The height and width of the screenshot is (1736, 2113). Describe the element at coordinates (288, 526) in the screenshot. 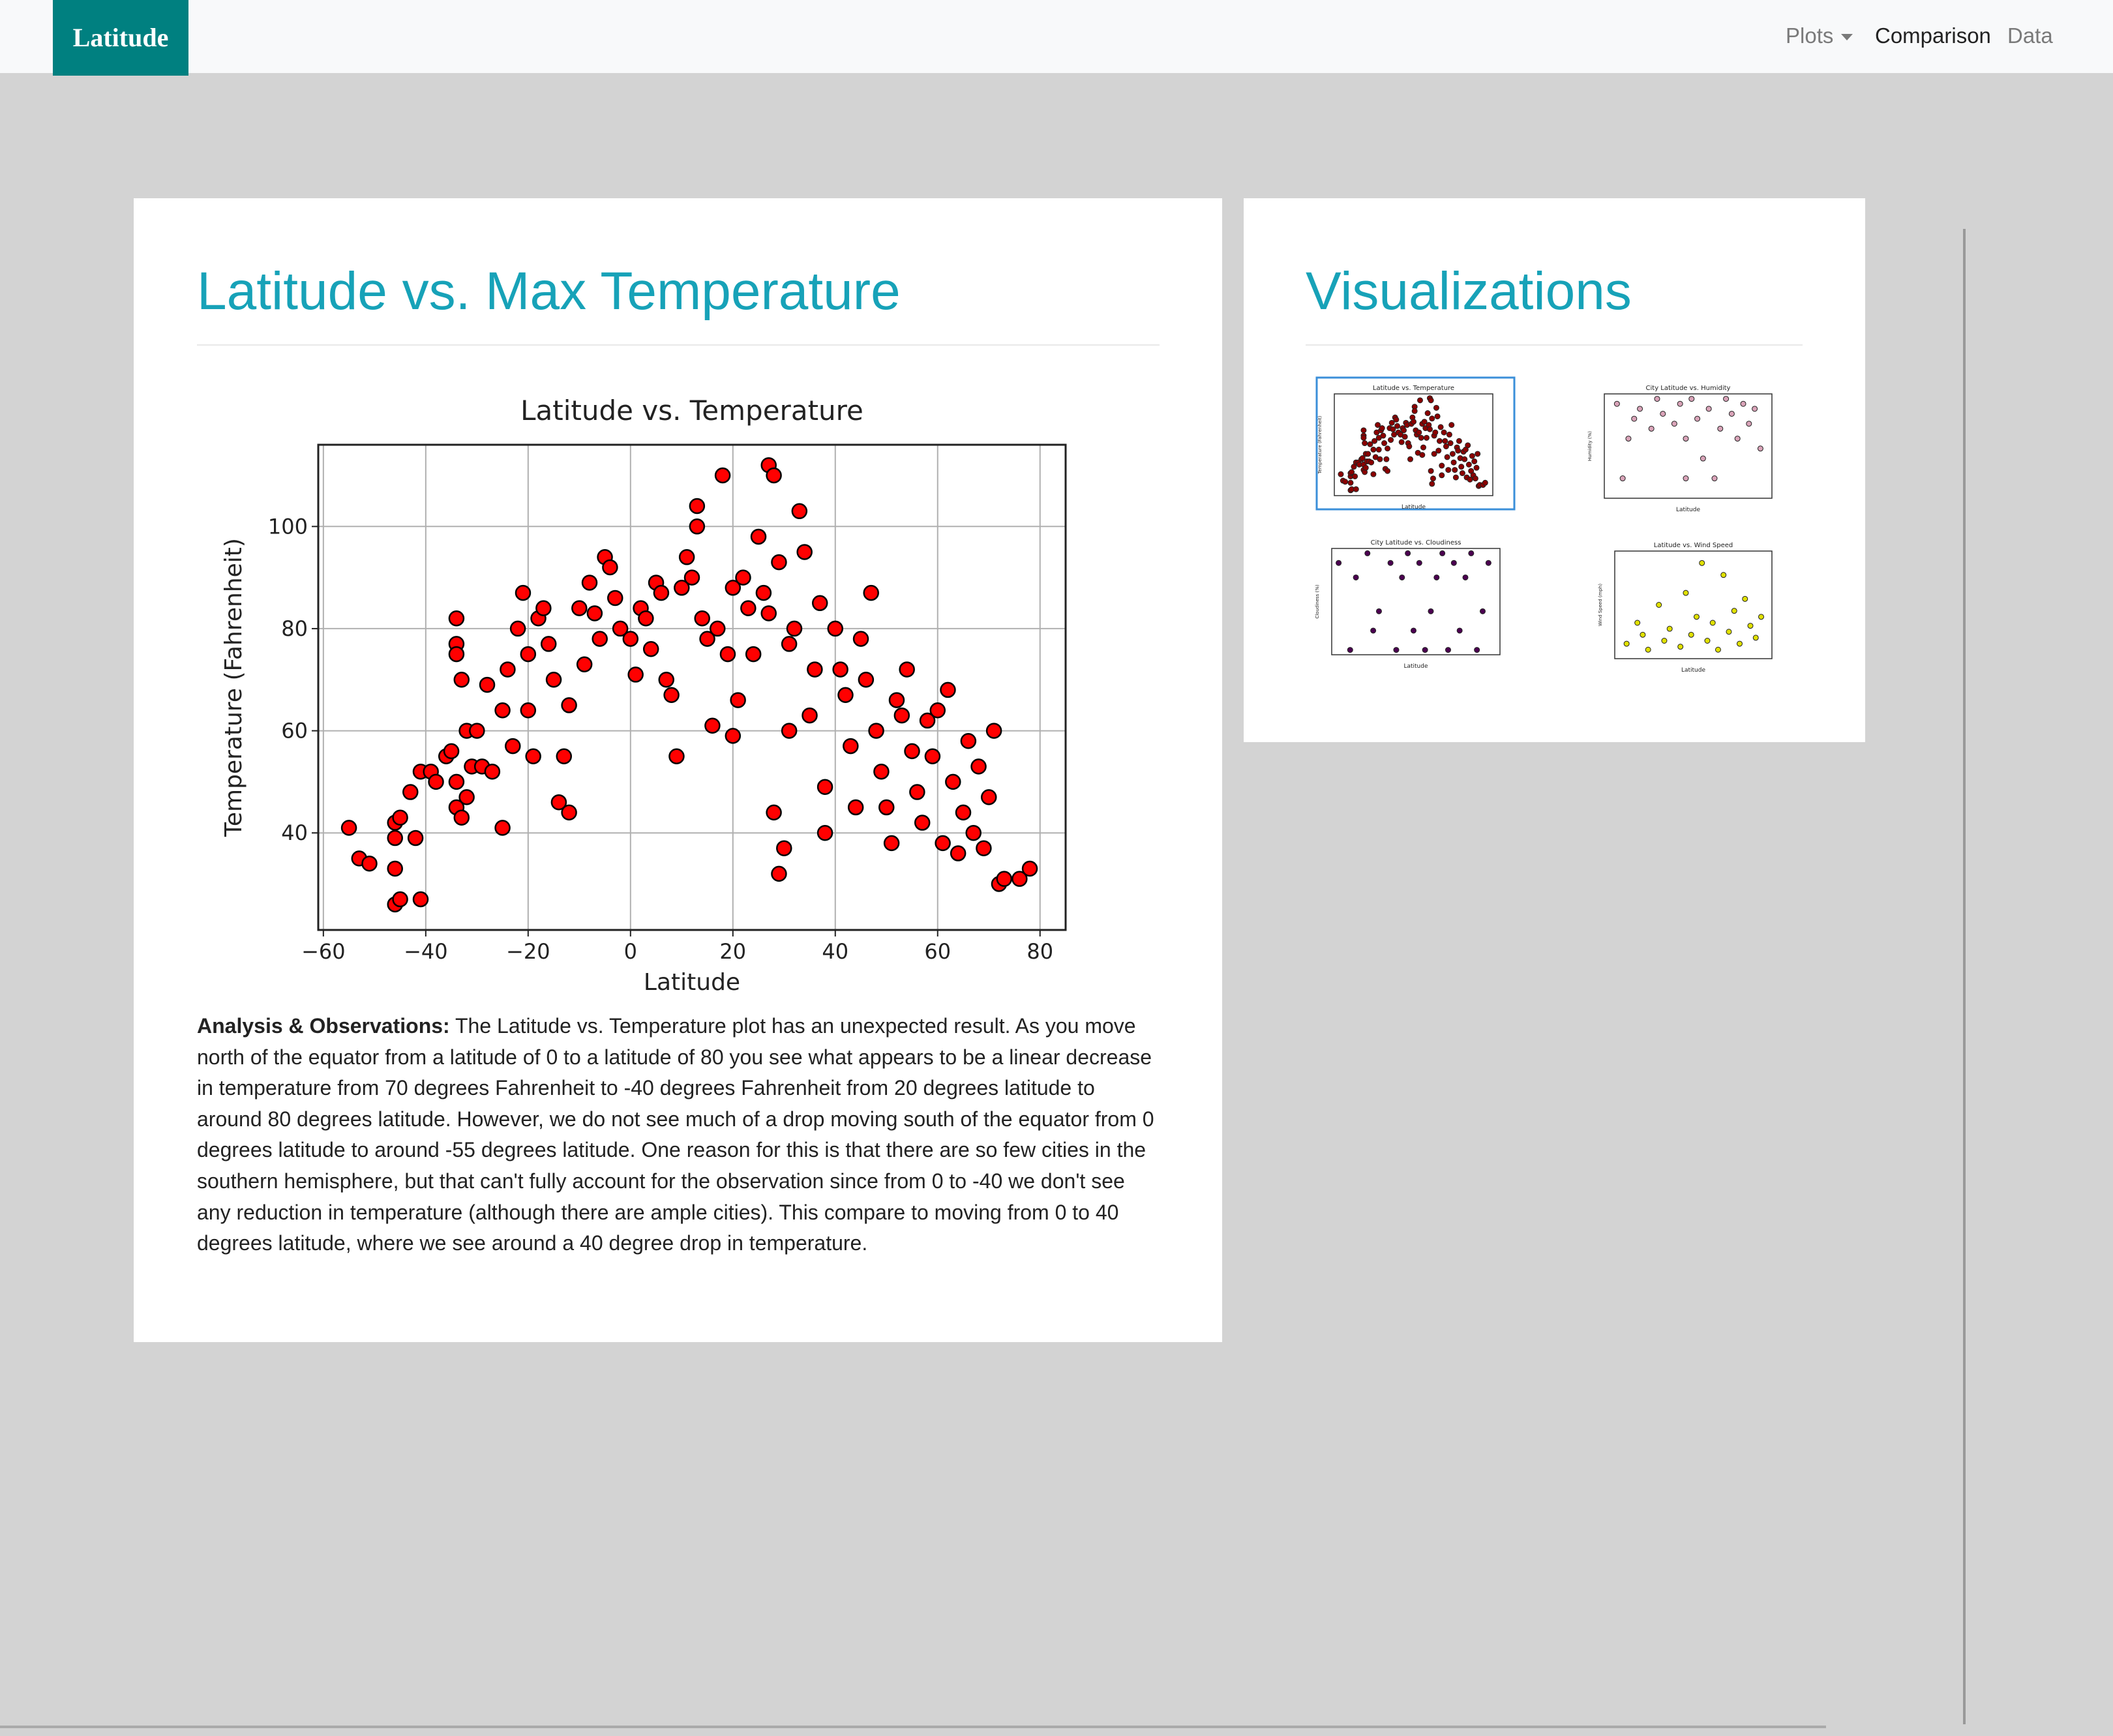

I see `y-tick-label: 100` at that location.